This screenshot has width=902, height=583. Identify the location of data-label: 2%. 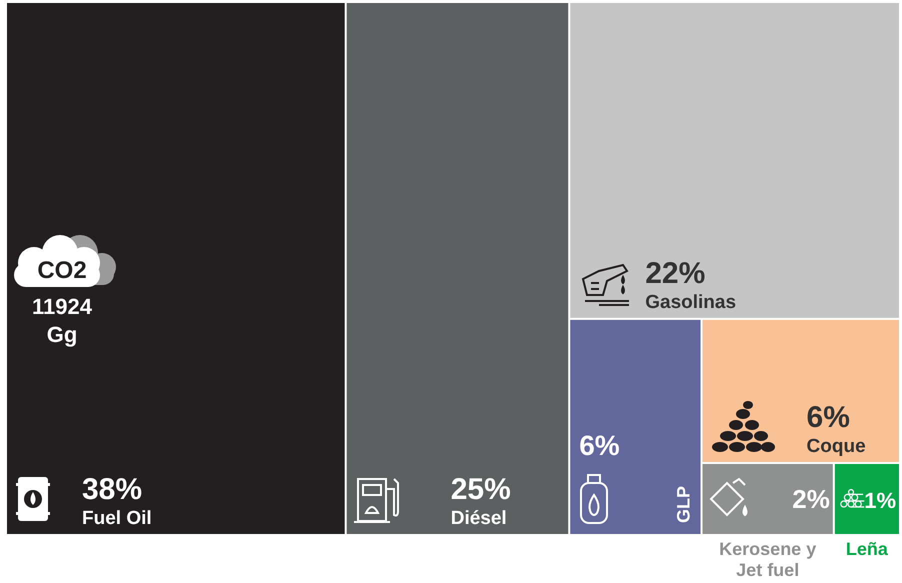
(811, 499).